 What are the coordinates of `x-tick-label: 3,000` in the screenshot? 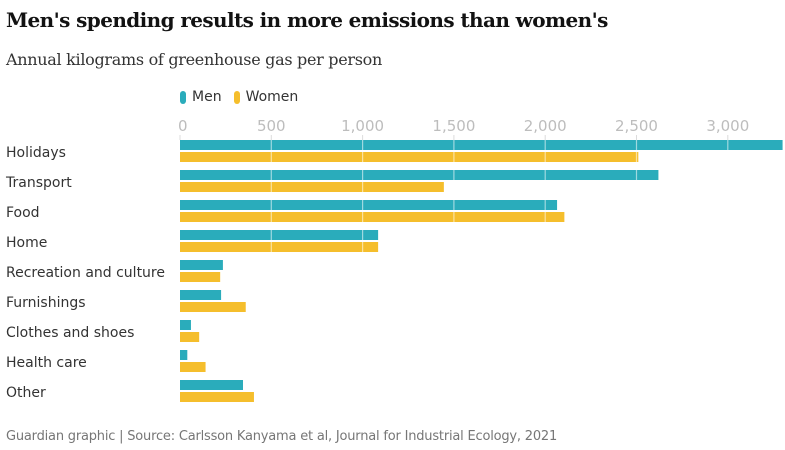 It's located at (727, 126).